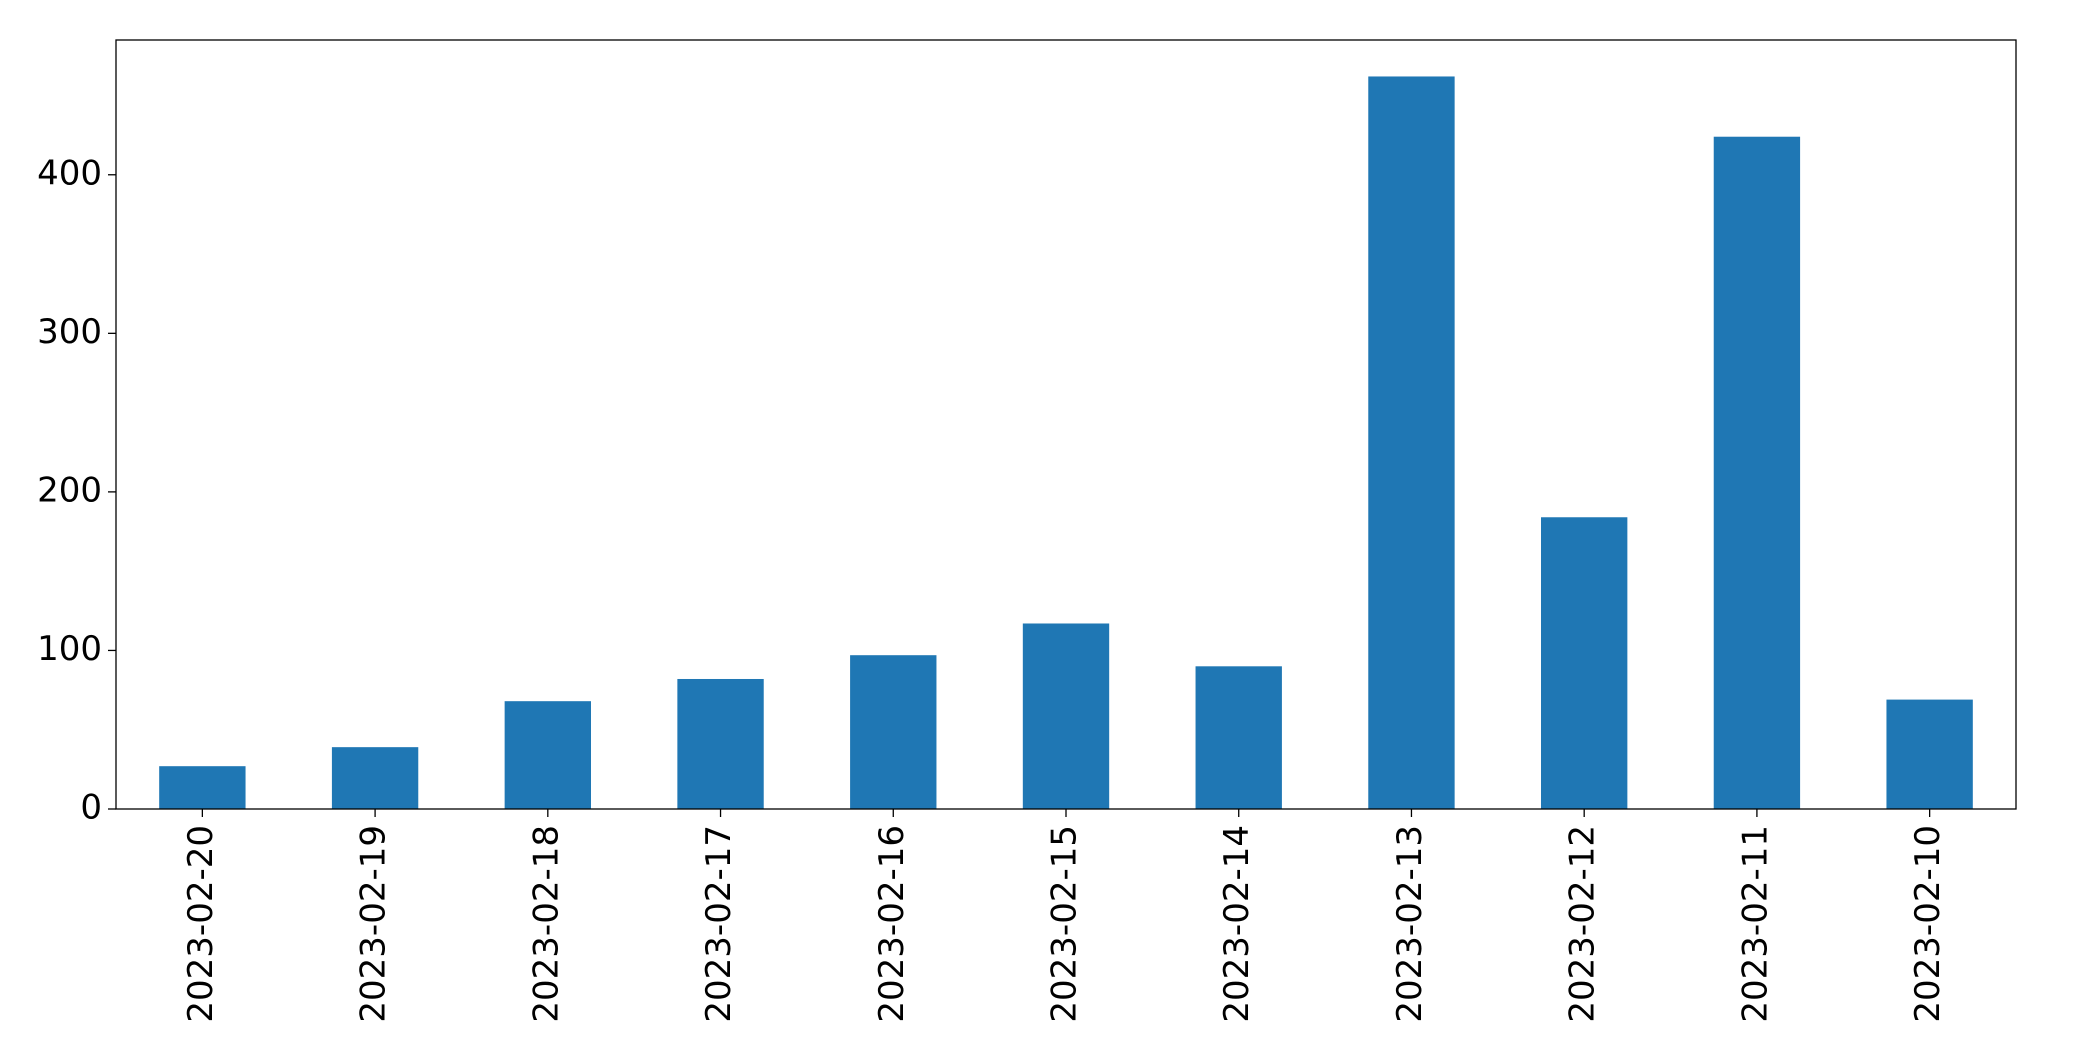 This screenshot has width=2093, height=1061. Describe the element at coordinates (546, 924) in the screenshot. I see `x-tick-label: 2023-02-18` at that location.